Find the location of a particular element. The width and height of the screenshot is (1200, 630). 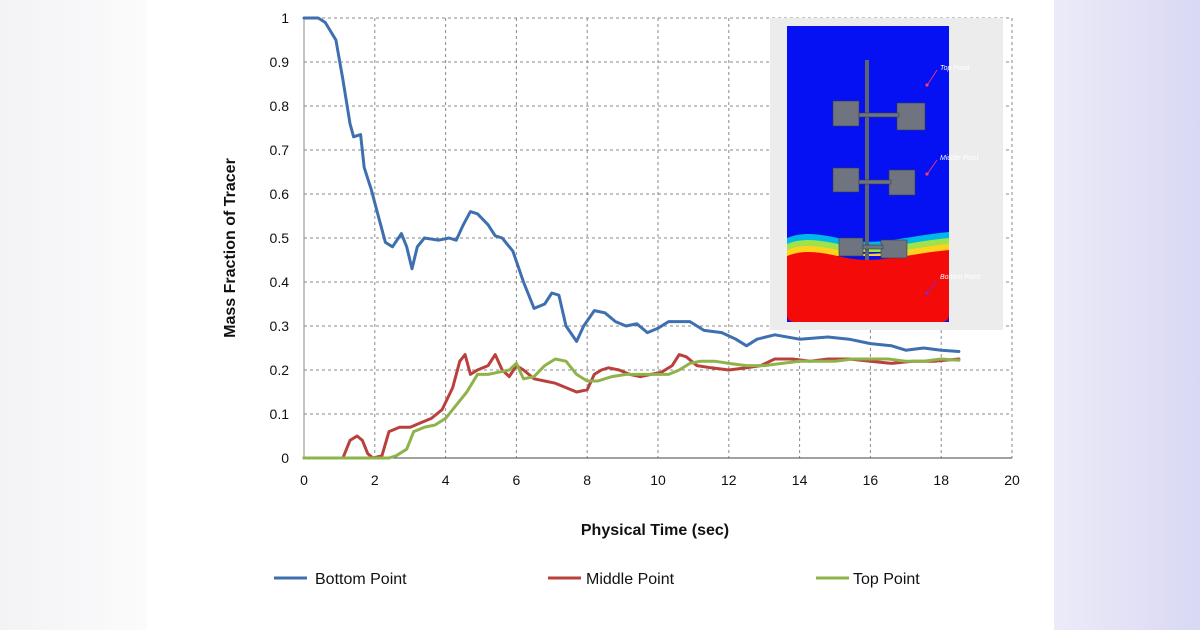

x-tick-labels: 0 2 4 6 8 10 12 14 16 18 20 is located at coordinates (660, 480).